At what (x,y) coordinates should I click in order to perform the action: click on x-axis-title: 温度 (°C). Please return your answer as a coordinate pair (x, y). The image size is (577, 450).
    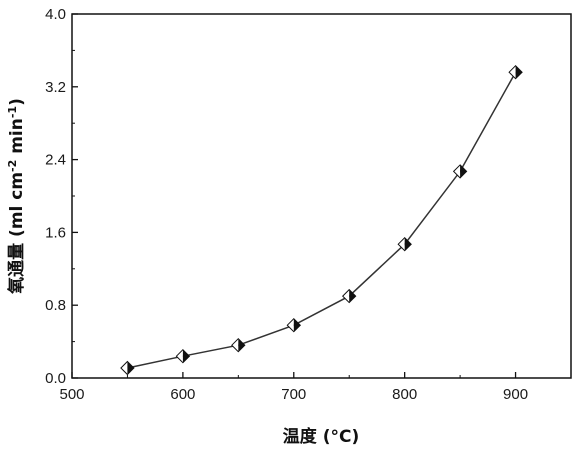
    Looking at the image, I should click on (321, 436).